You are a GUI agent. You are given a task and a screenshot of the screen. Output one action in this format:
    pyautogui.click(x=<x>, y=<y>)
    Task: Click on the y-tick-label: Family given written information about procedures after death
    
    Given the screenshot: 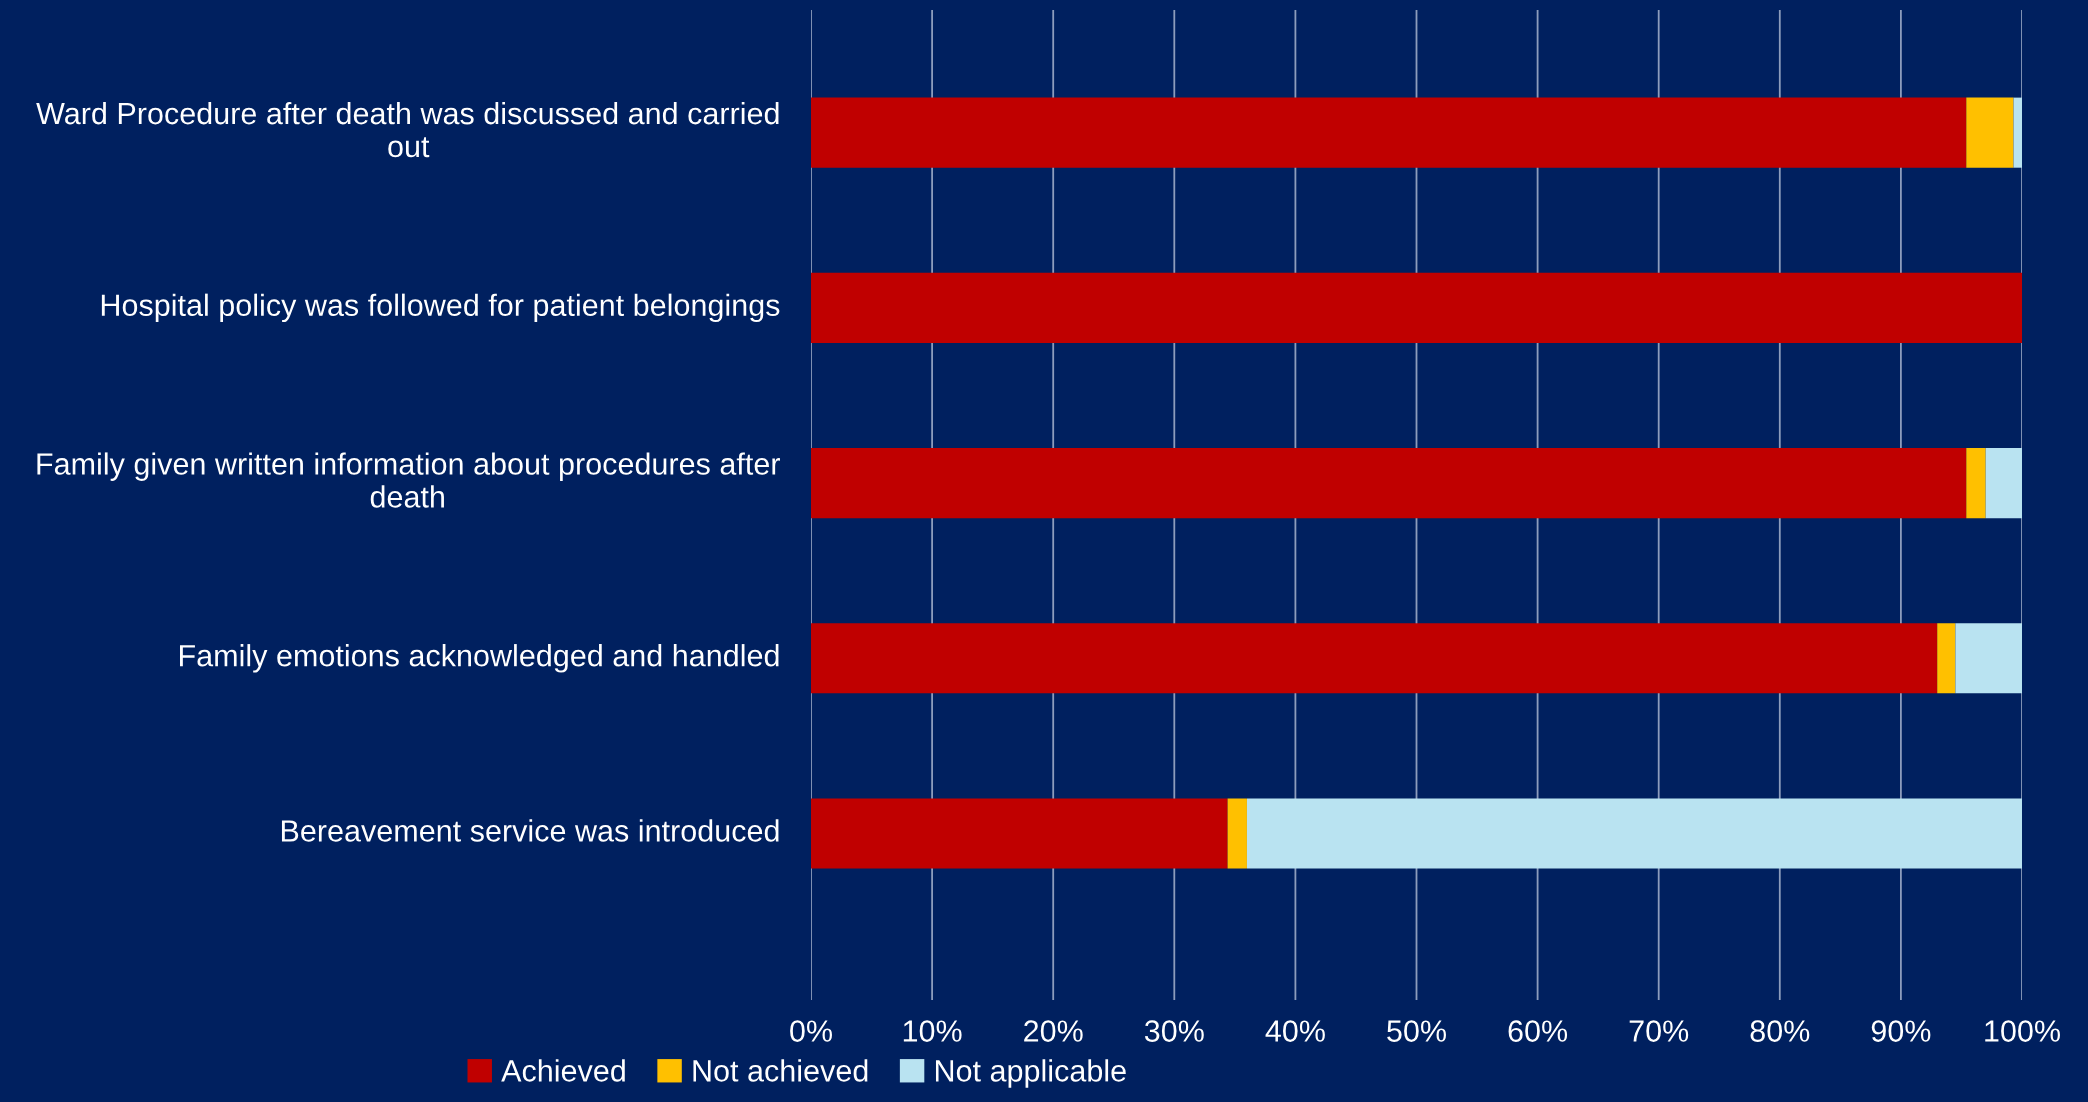 What is the action you would take?
    pyautogui.click(x=408, y=480)
    